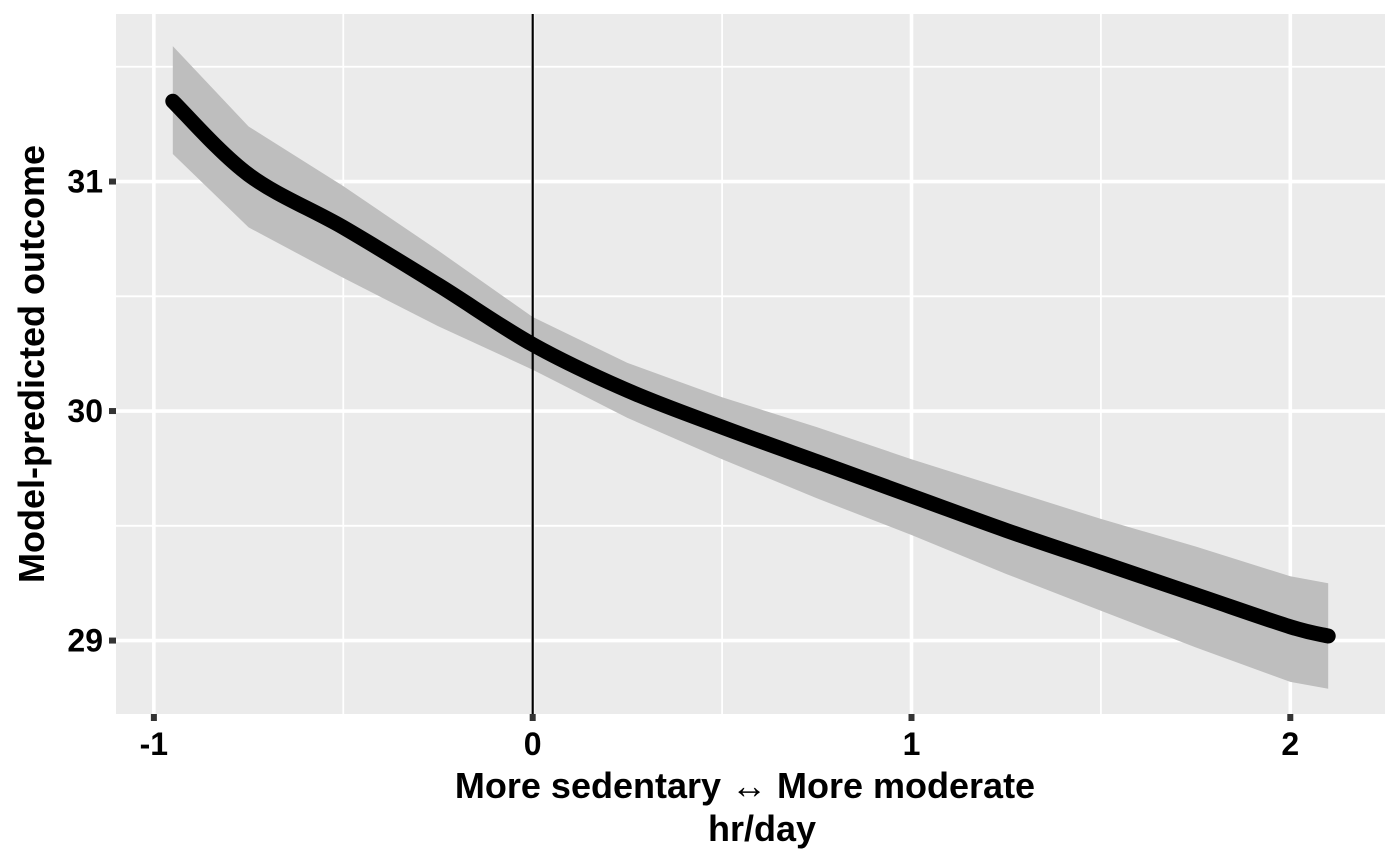 Image resolution: width=1400 pixels, height=865 pixels. I want to click on y-tick-label: 31, so click(85, 182).